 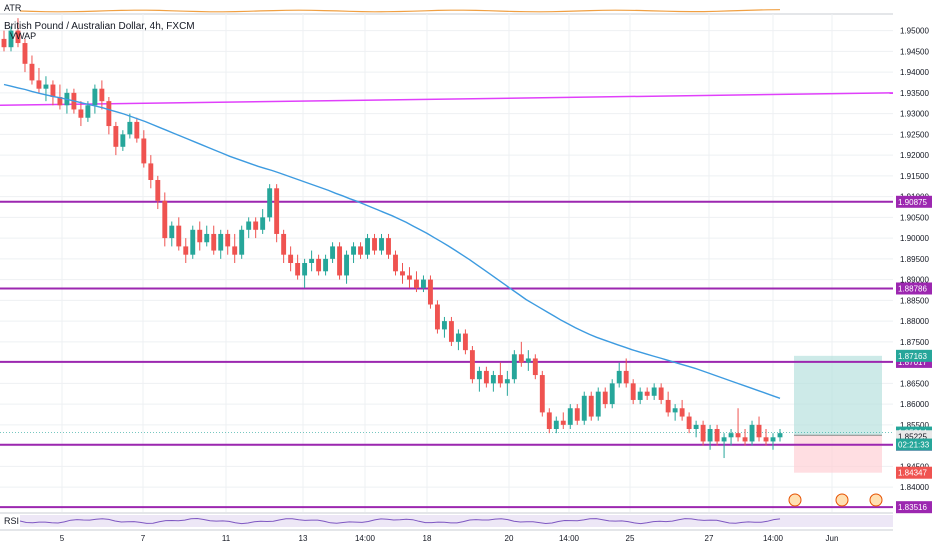 What do you see at coordinates (914, 487) in the screenshot?
I see `y-tick-label: 1.84000` at bounding box center [914, 487].